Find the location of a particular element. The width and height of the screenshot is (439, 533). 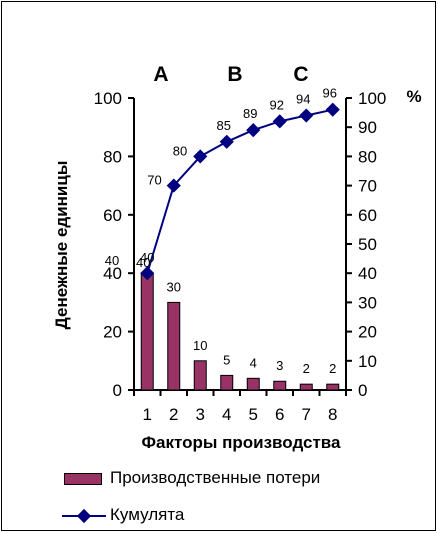

line-data-label: 40 is located at coordinates (143, 262).